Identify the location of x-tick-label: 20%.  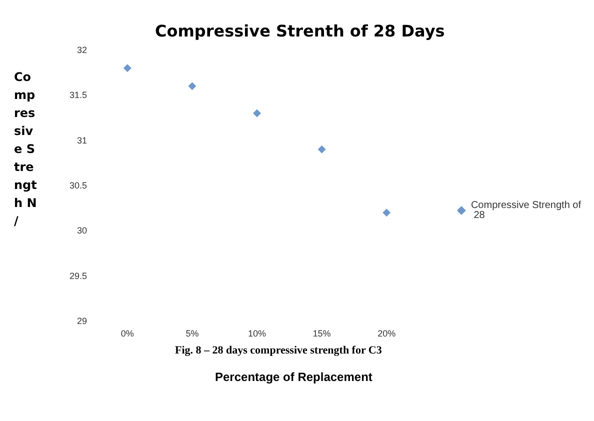
(387, 333).